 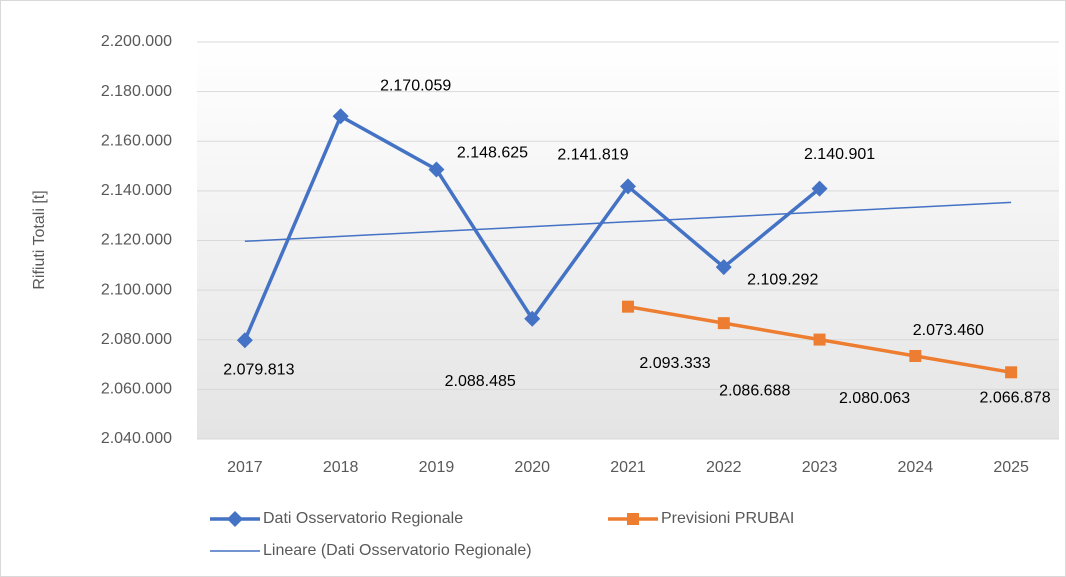 I want to click on y-tick-label: 2.200.000, so click(x=136, y=41).